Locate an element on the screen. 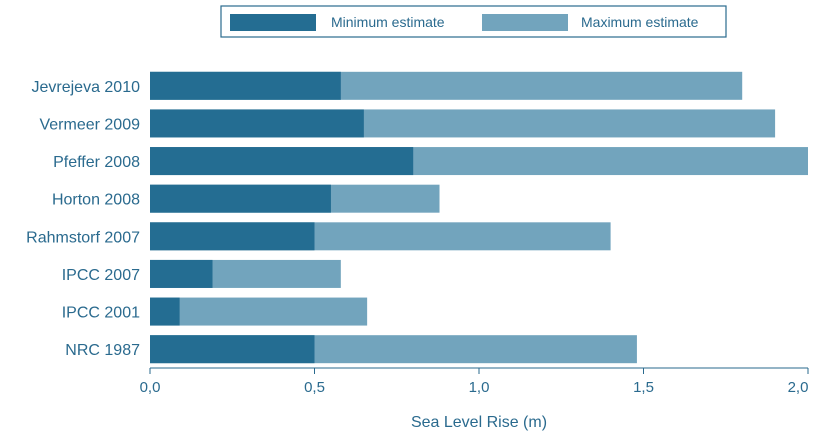 This screenshot has height=433, width=821. x-axis-ticks: 0,0 0,5 1,0 1,5 2,0 is located at coordinates (474, 382).